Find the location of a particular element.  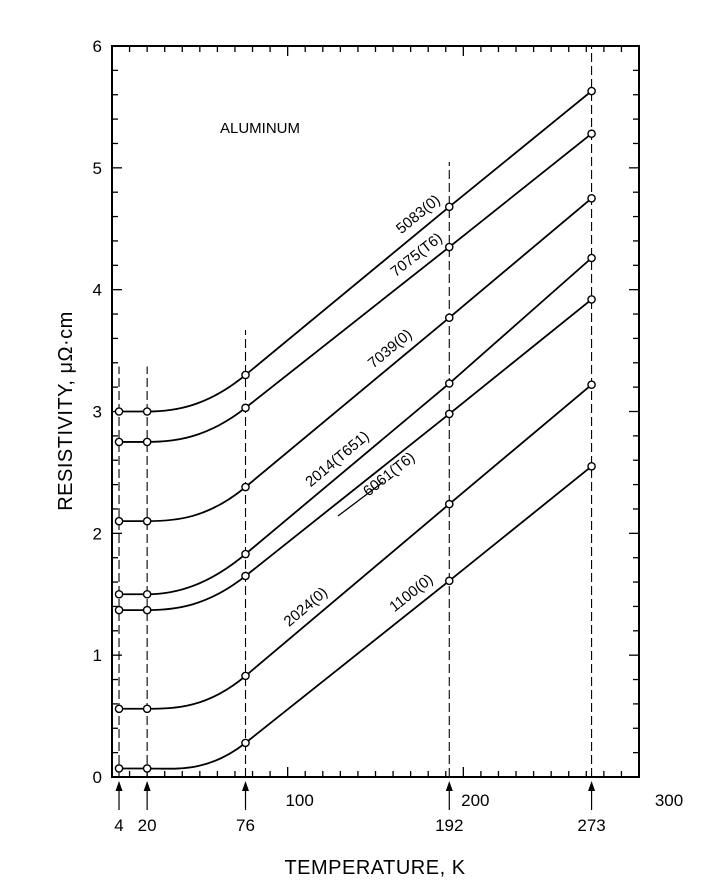

x-tick-label: 100 is located at coordinates (299, 800).